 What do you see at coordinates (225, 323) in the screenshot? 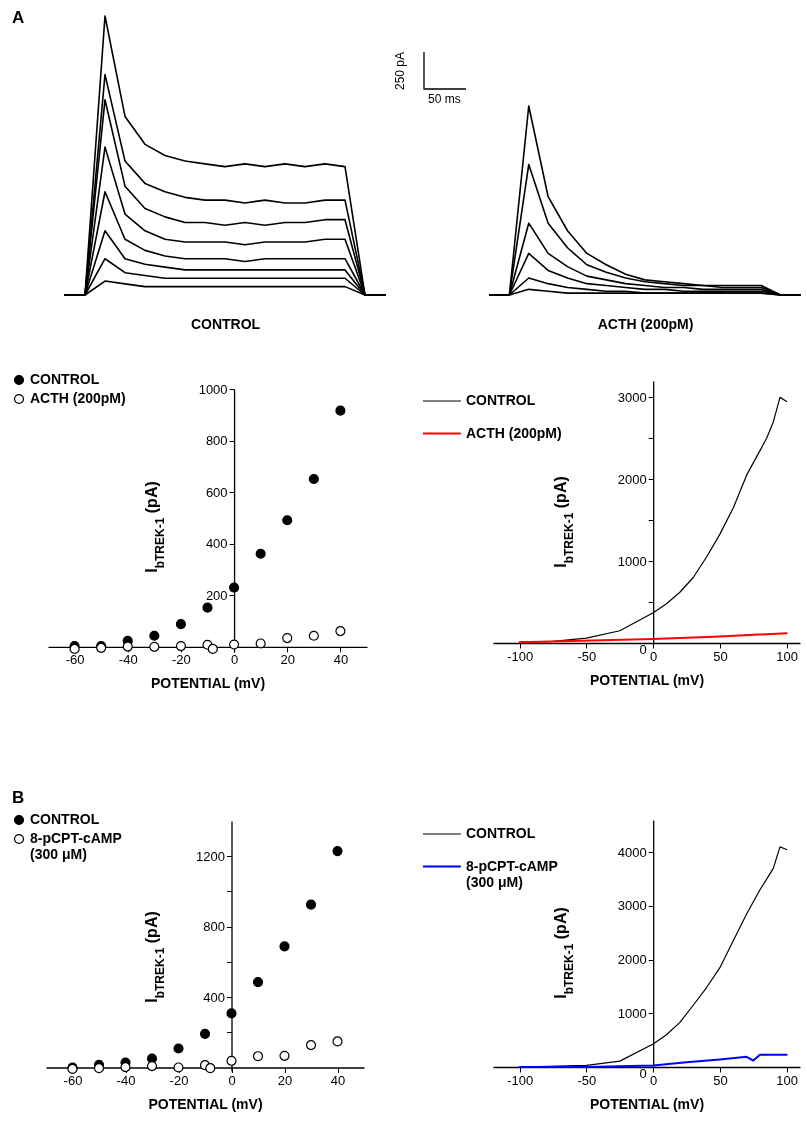
I see `x-axis-title: CONTROL` at bounding box center [225, 323].